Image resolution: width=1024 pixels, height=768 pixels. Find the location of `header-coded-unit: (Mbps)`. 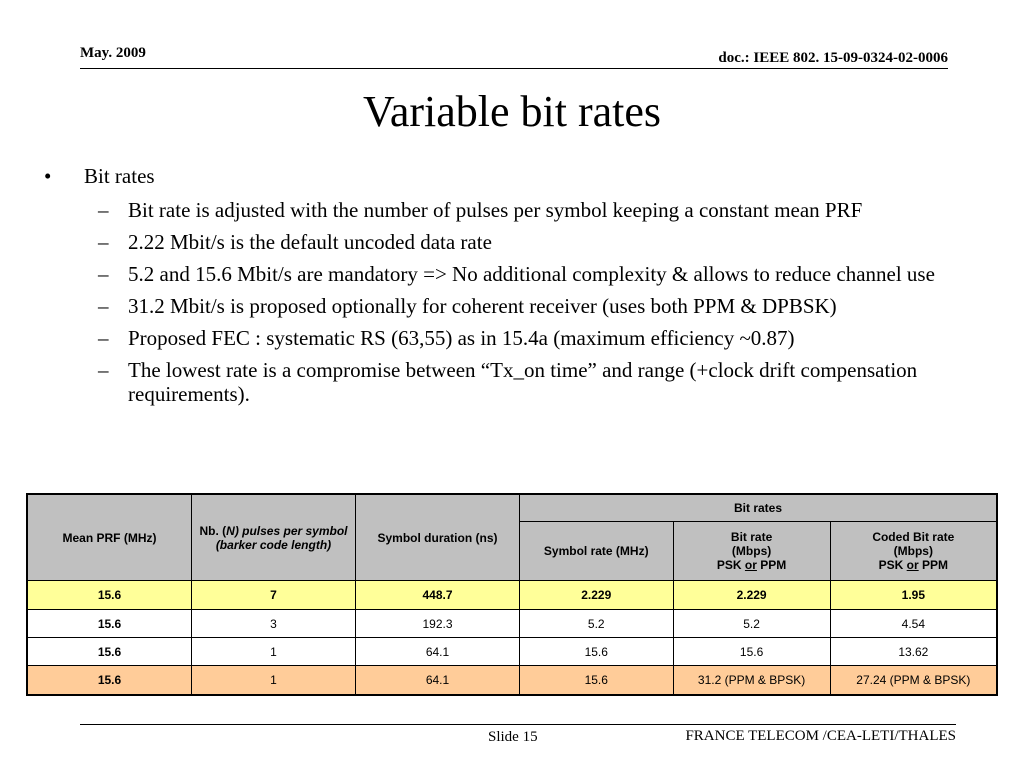

header-coded-unit: (Mbps) is located at coordinates (913, 551).